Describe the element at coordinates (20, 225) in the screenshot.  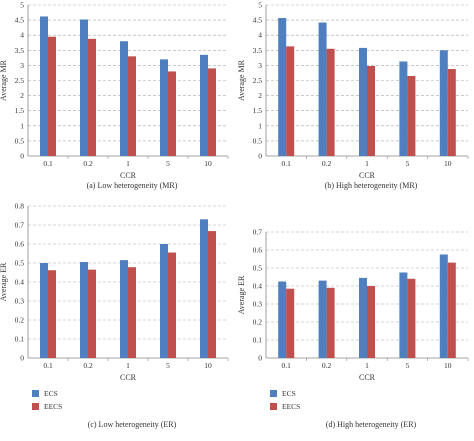
I see `y-tick-label: 0.7` at that location.